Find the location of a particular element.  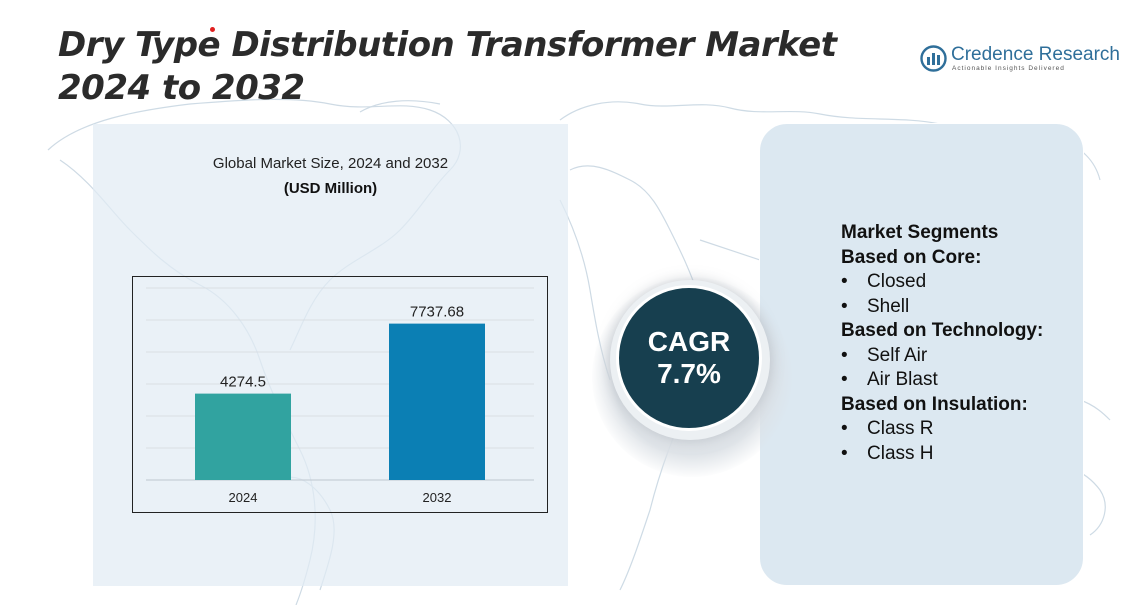

chart-unit: (USD Million) is located at coordinates (330, 188).